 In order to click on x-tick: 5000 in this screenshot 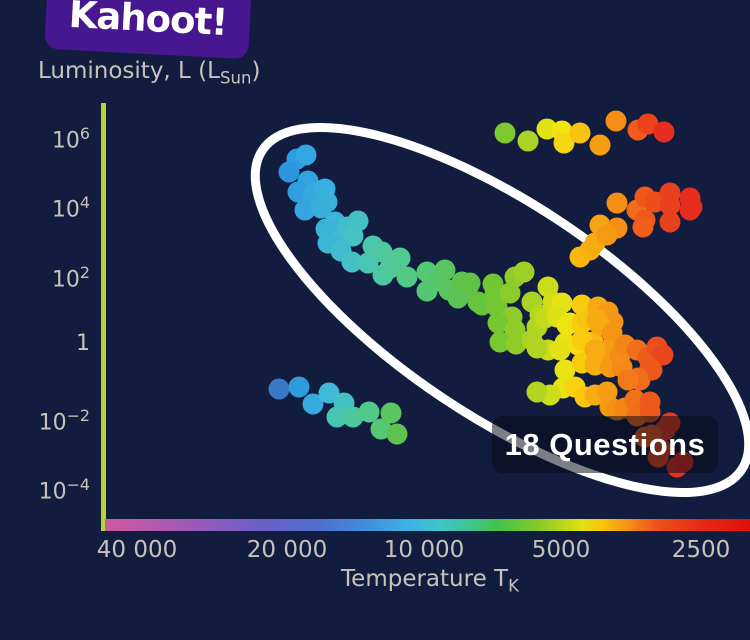, I will do `click(561, 550)`.